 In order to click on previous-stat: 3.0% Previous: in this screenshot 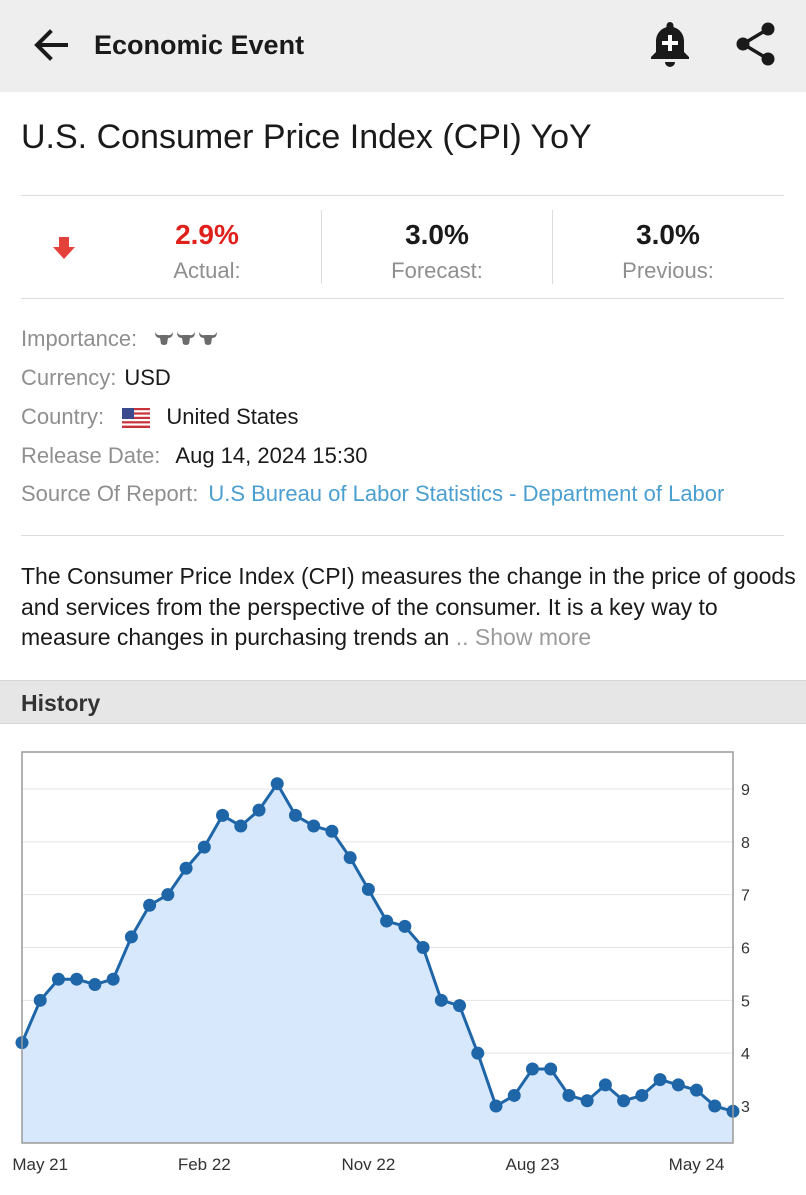, I will do `click(668, 248)`.